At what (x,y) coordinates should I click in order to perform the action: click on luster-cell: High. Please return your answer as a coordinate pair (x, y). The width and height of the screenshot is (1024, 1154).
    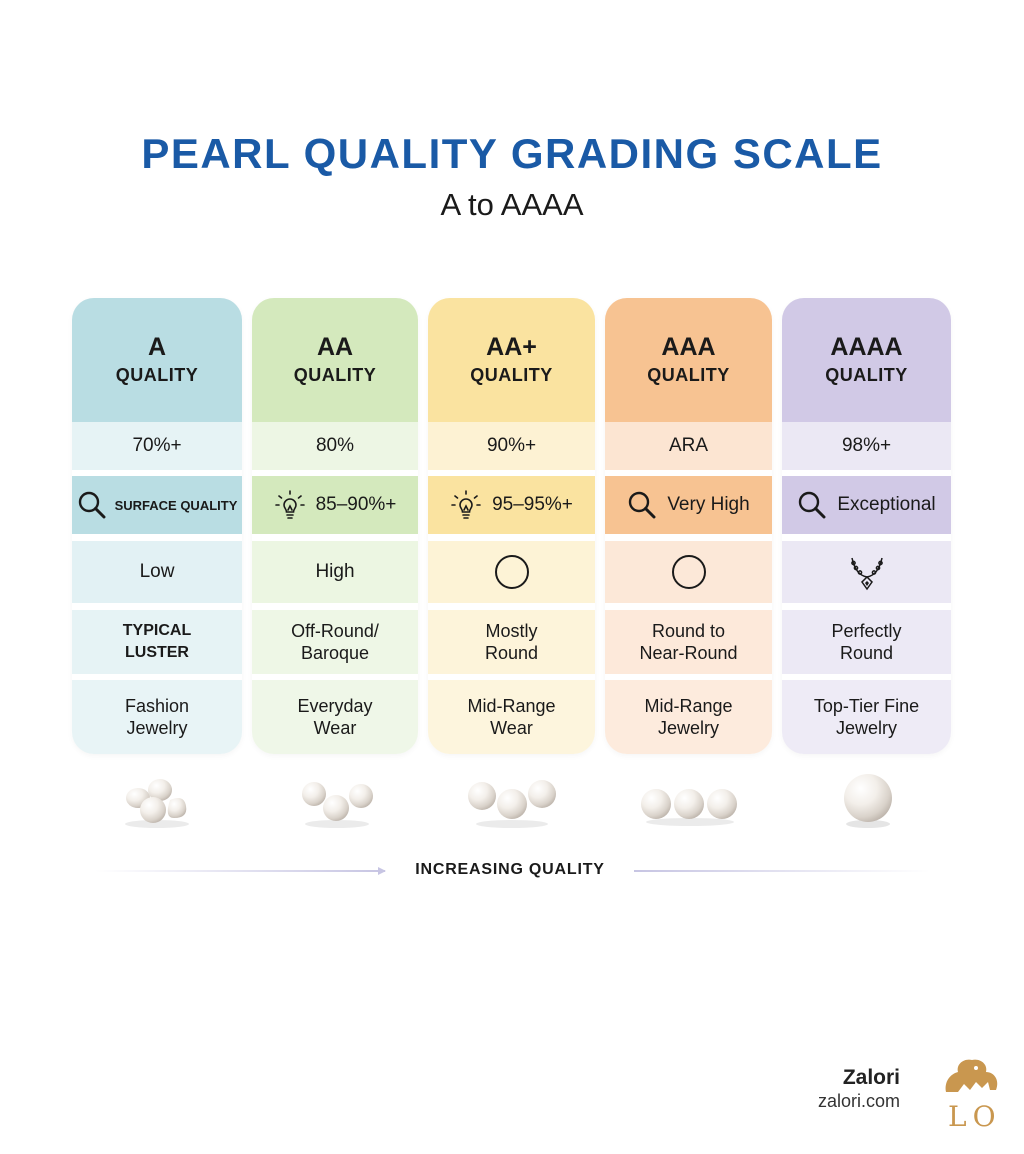
    Looking at the image, I should click on (335, 572).